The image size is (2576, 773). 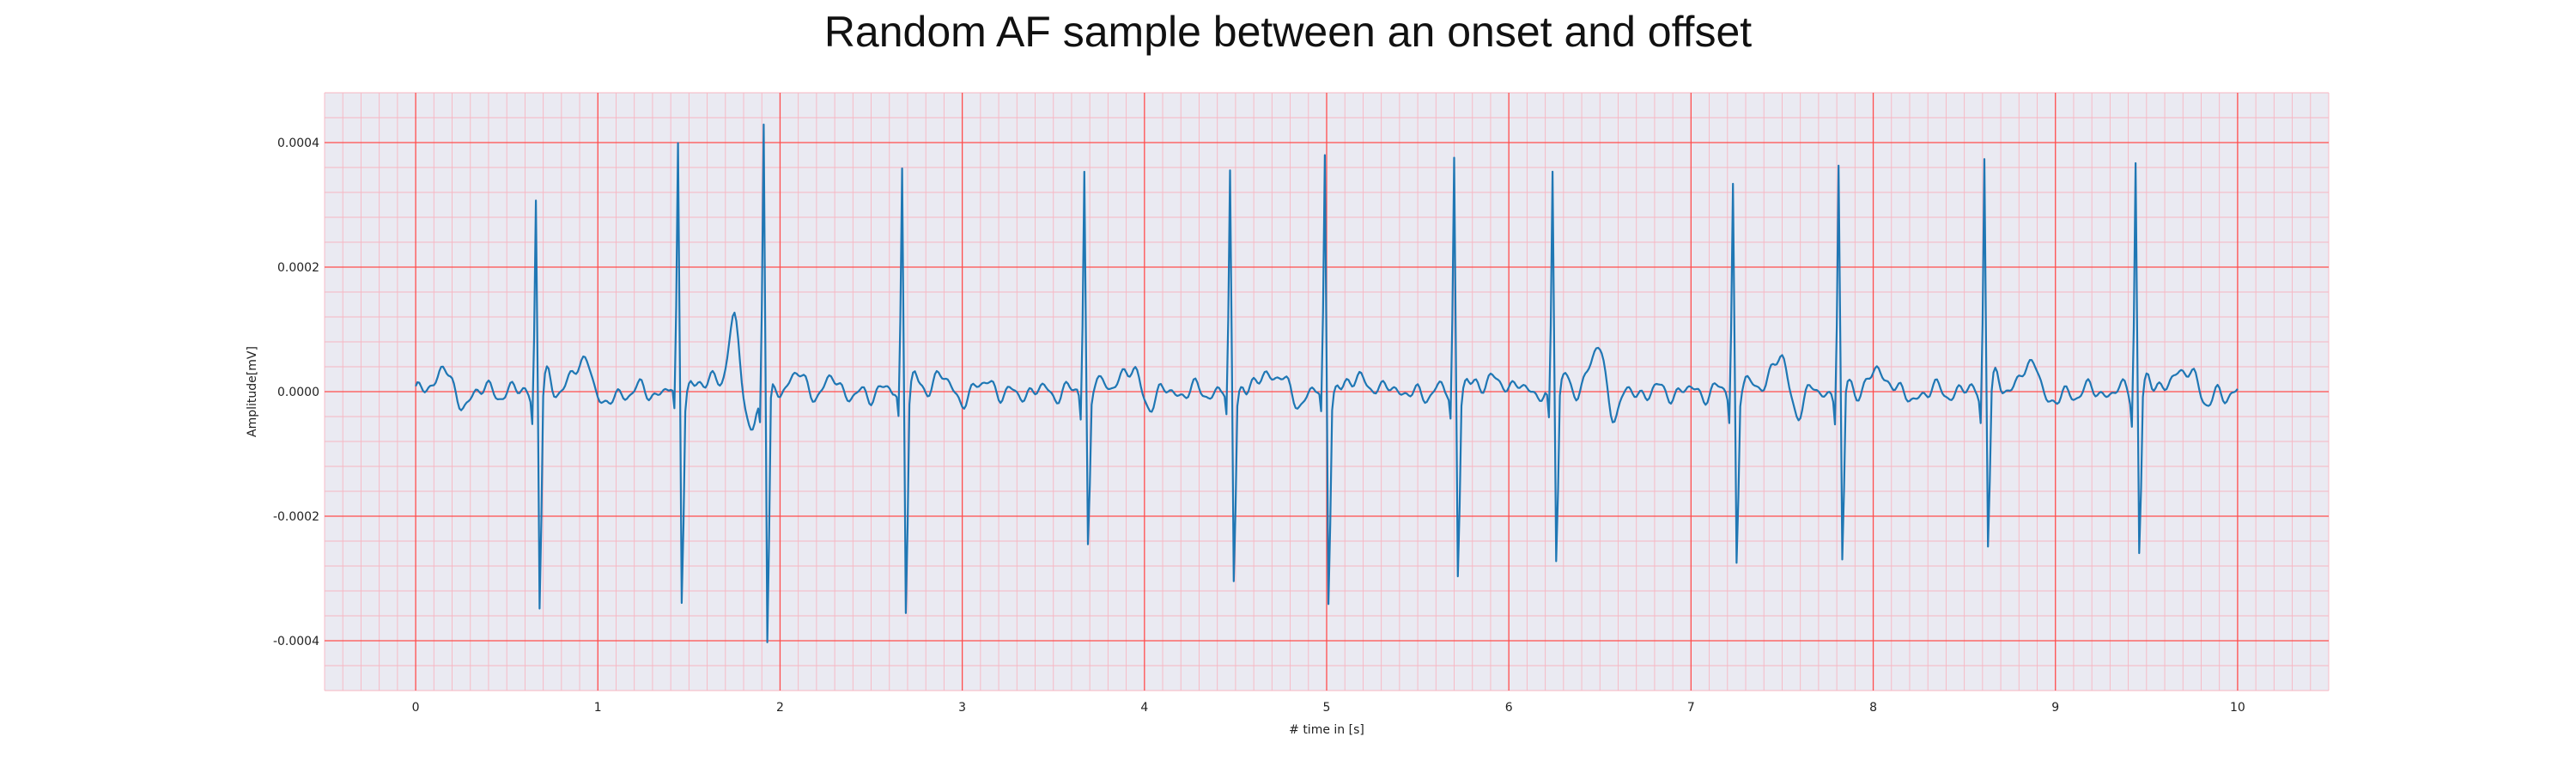 What do you see at coordinates (2237, 708) in the screenshot?
I see `x-tick-label: 10` at bounding box center [2237, 708].